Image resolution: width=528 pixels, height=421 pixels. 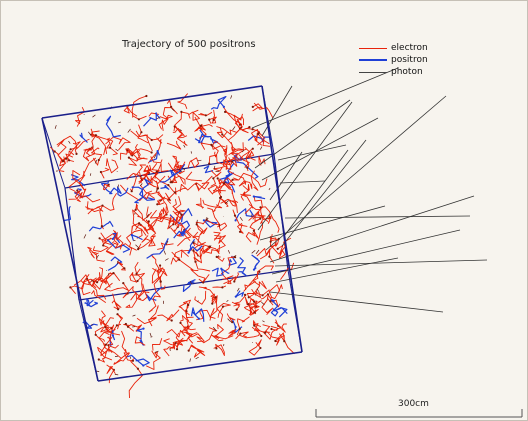 I want to click on legend-item-electron: electron, so click(x=395, y=48).